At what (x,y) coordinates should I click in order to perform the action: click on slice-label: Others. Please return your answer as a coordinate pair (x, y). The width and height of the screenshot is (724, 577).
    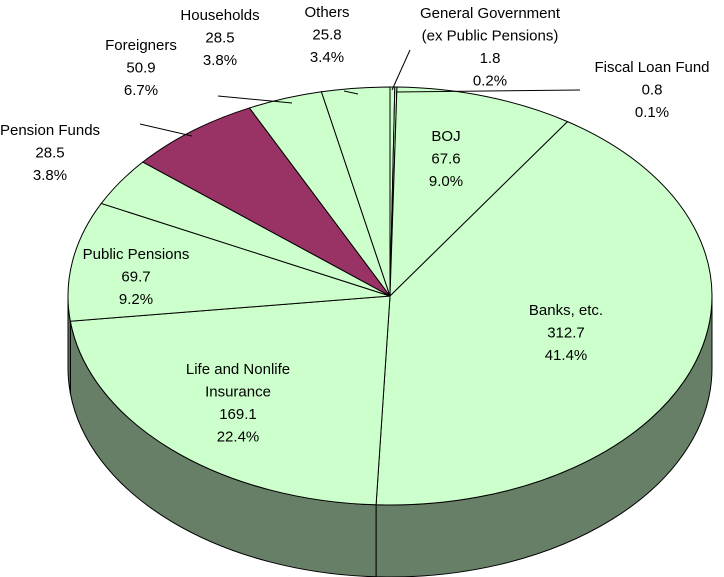
    Looking at the image, I should click on (326, 12).